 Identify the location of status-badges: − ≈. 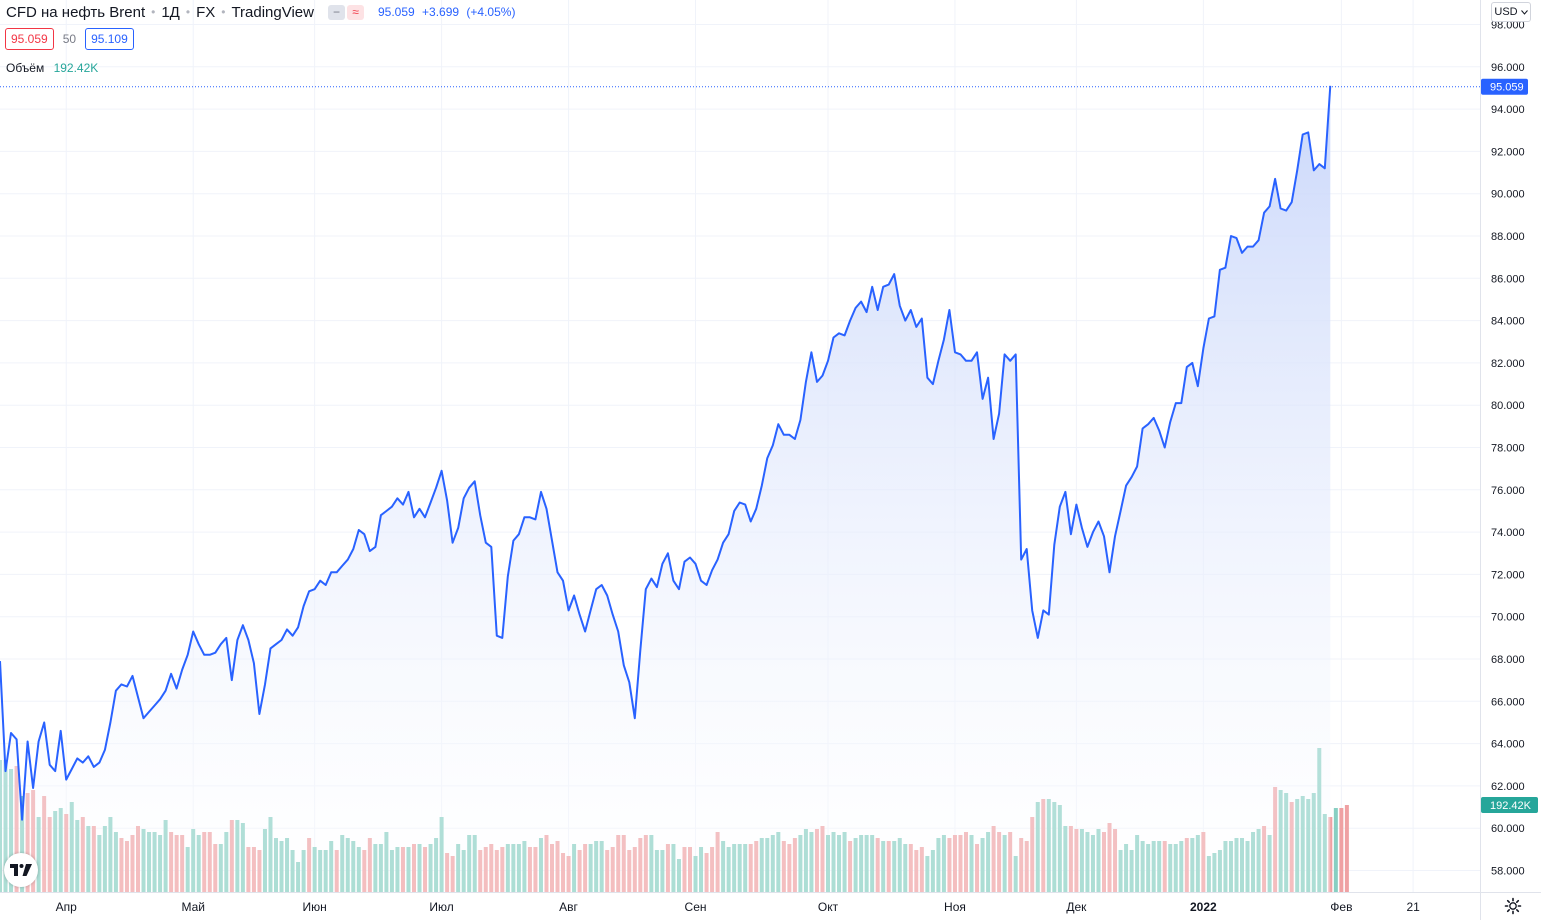
(346, 12).